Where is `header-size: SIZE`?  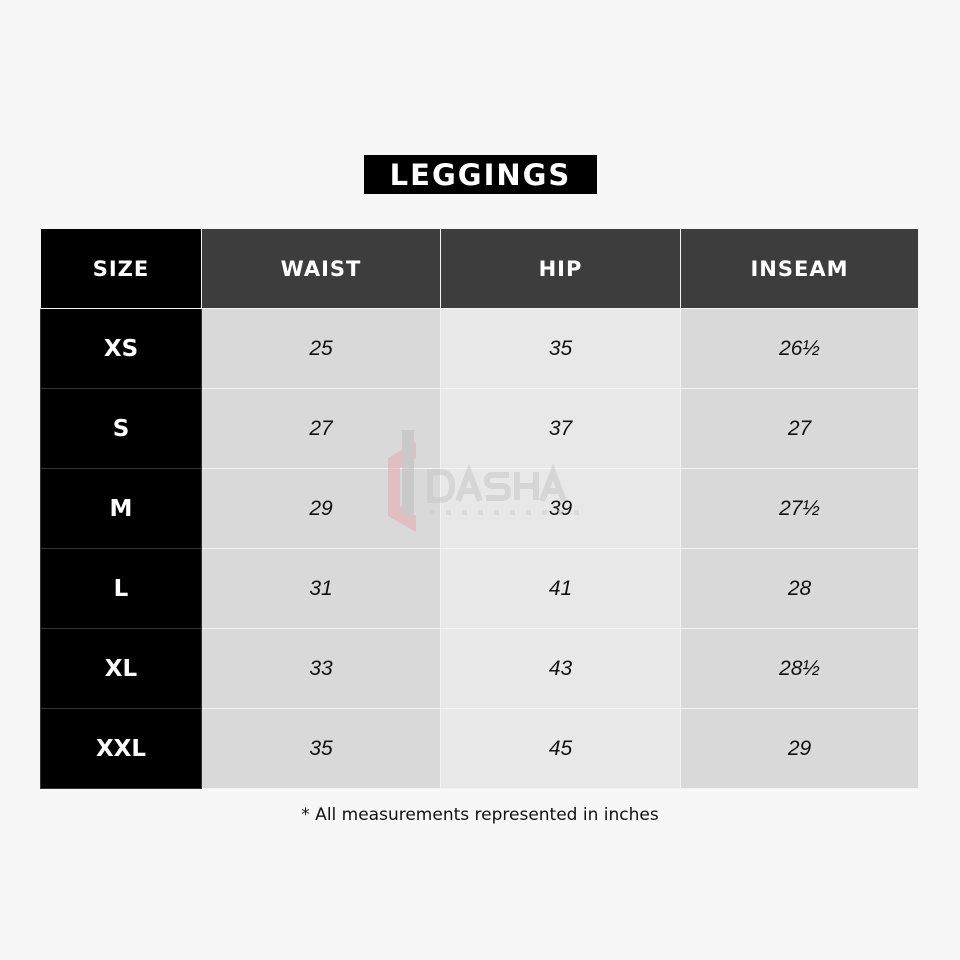
header-size: SIZE is located at coordinates (121, 268).